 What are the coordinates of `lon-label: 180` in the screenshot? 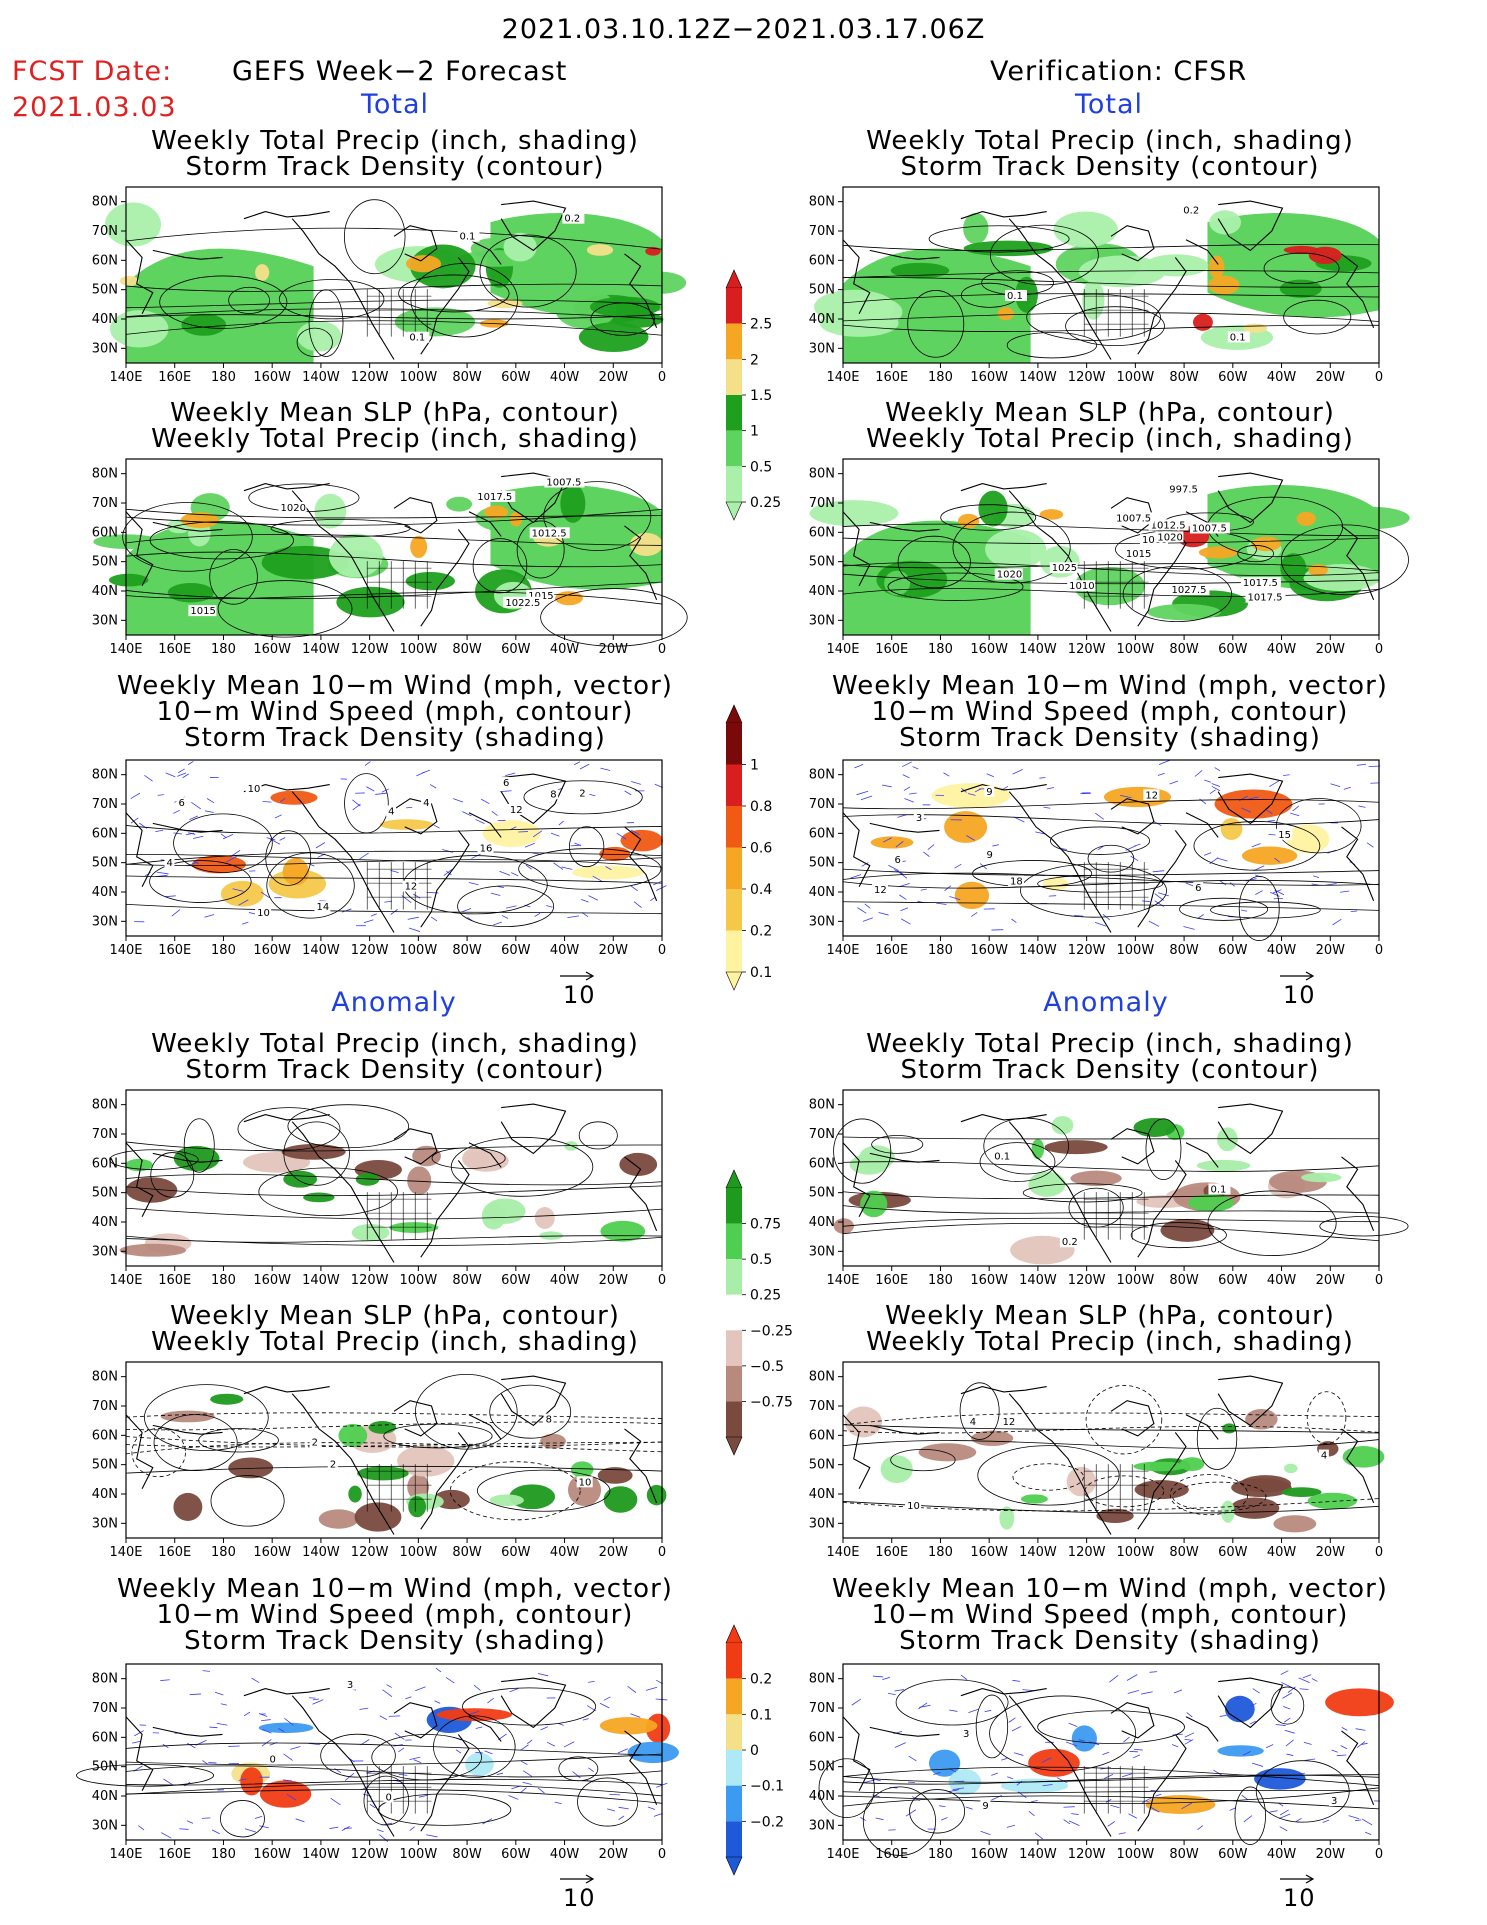 It's located at (223, 1552).